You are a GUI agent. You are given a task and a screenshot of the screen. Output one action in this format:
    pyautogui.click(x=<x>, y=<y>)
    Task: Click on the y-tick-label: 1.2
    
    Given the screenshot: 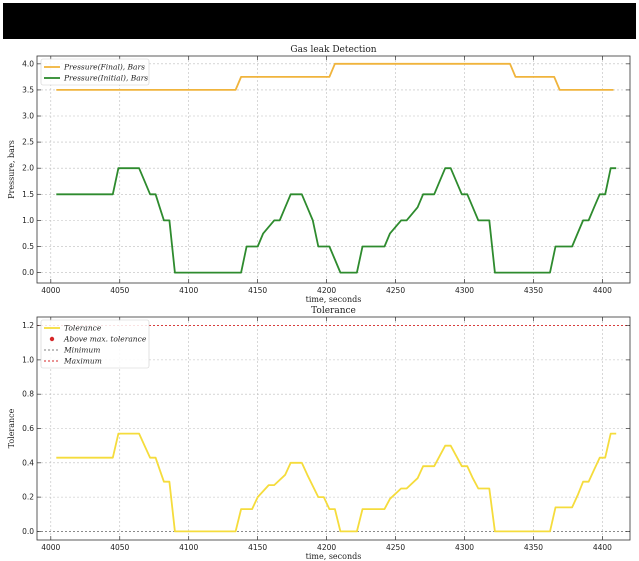 What is the action you would take?
    pyautogui.click(x=28, y=325)
    